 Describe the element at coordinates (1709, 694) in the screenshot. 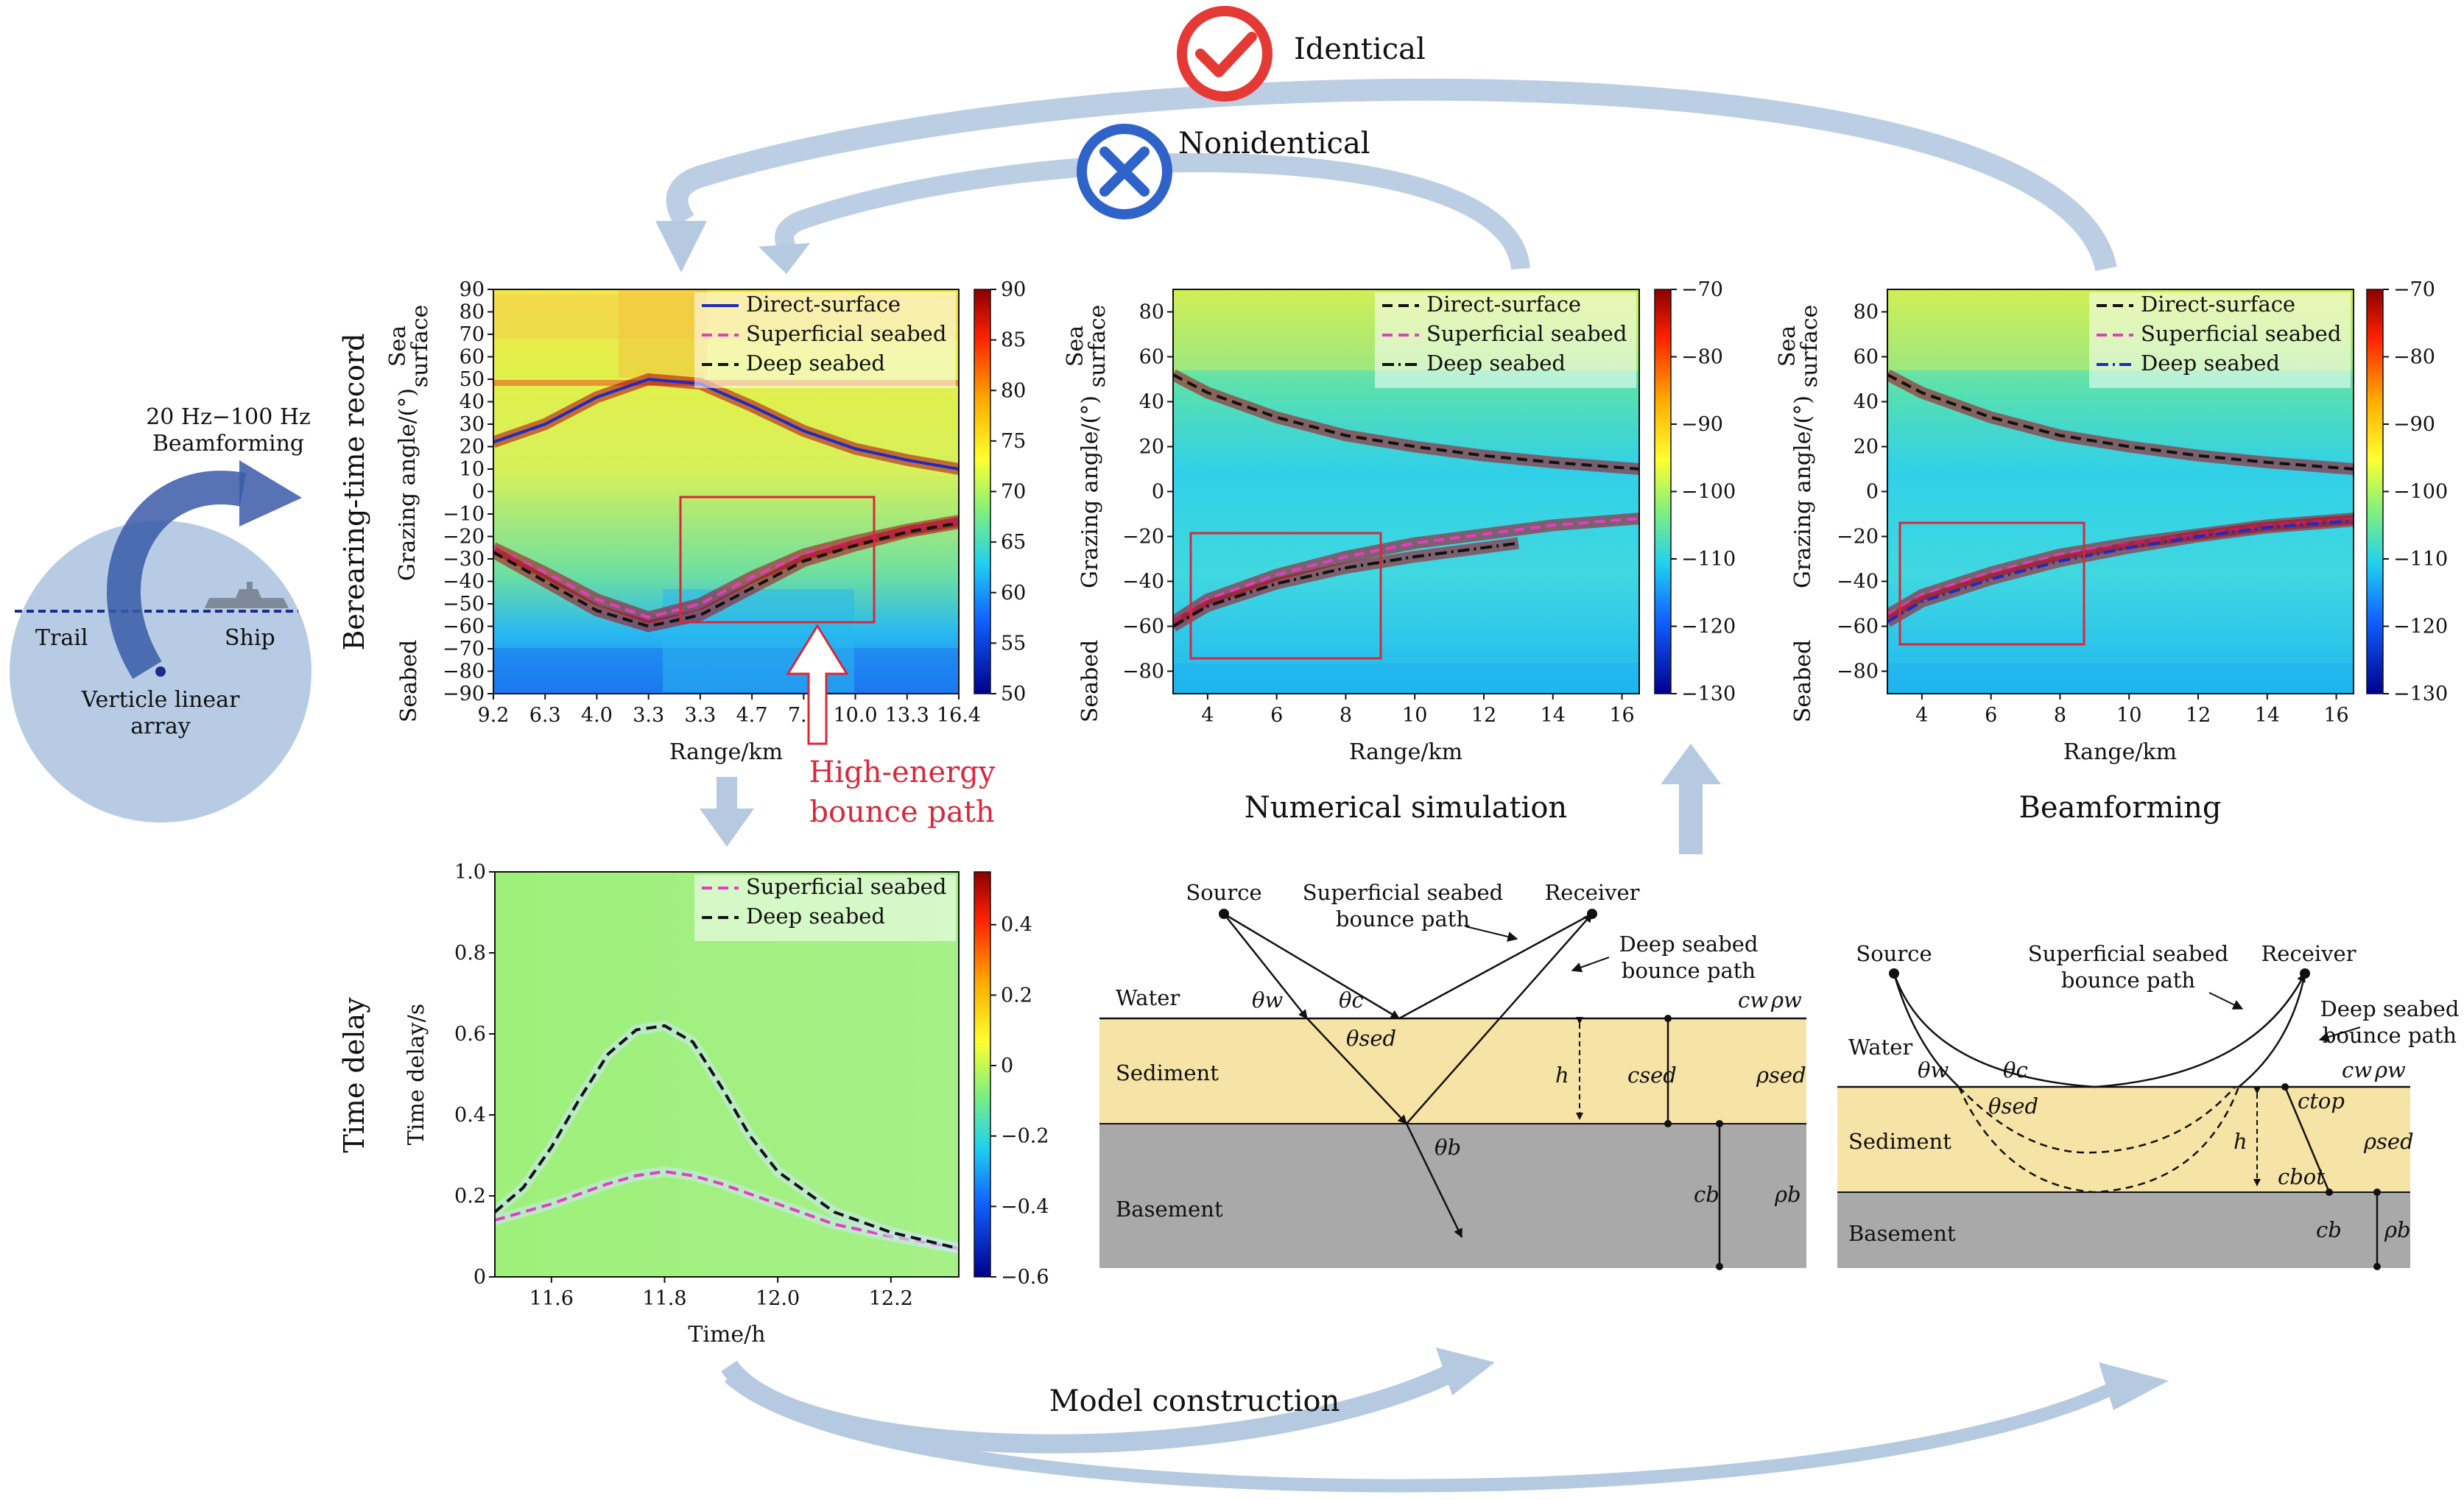

I see `colorbar-tick-label: −130` at that location.